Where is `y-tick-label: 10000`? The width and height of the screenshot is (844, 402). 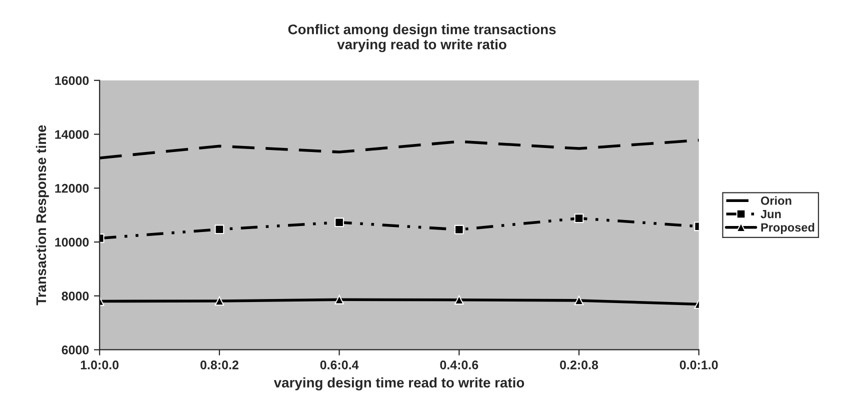
y-tick-label: 10000 is located at coordinates (72, 242).